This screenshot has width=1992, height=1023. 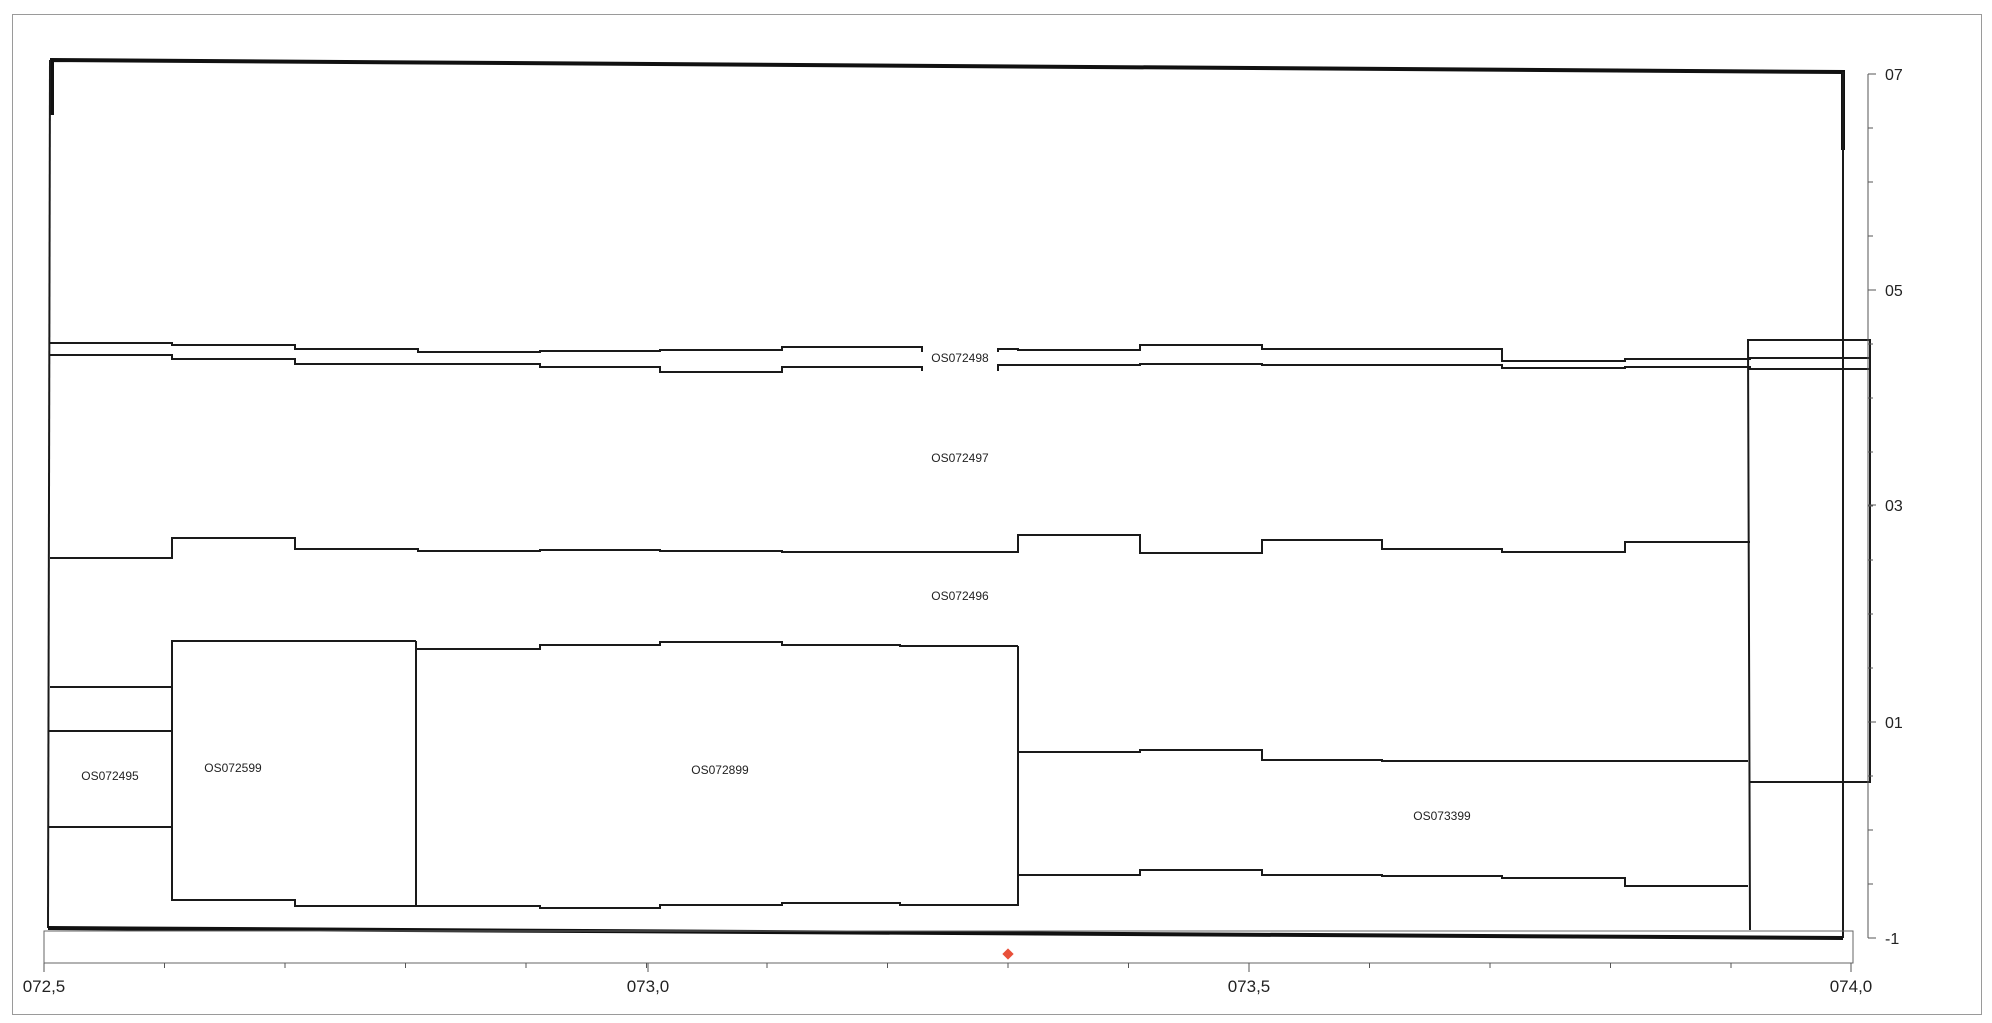 I want to click on x-tick-label: 074,0, so click(x=1851, y=986).